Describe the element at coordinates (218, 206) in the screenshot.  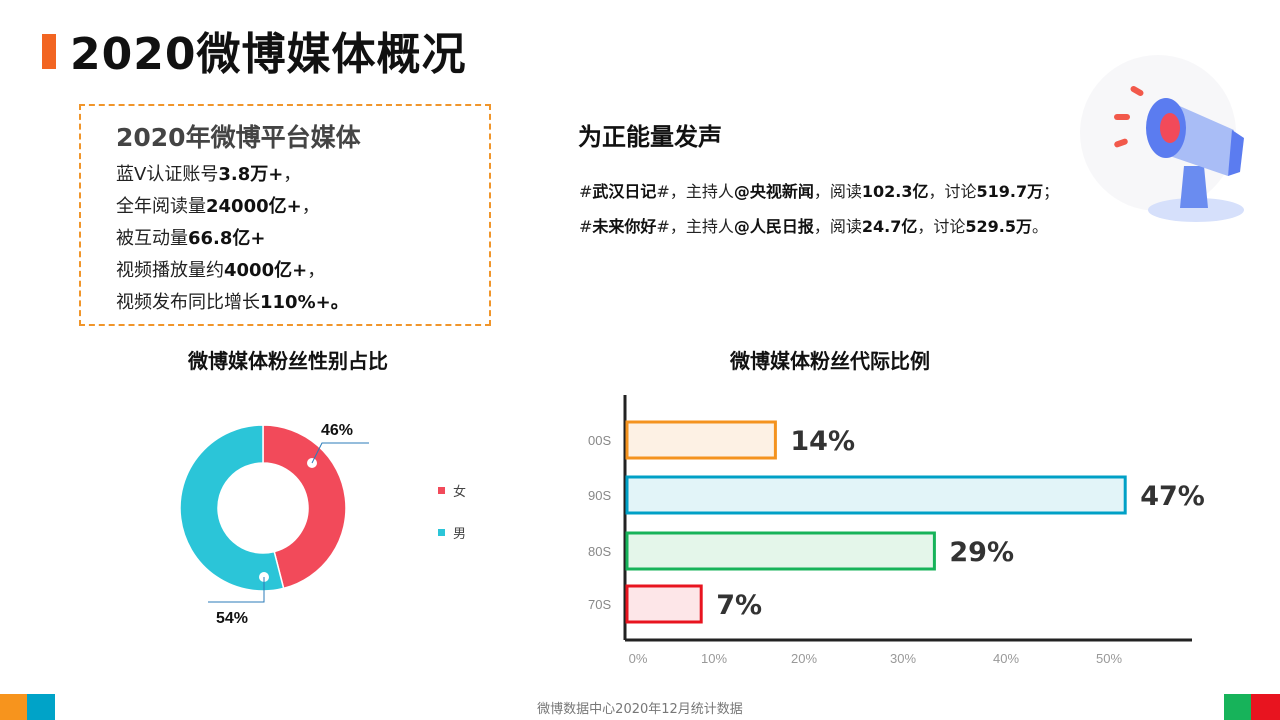
I see `stat-line: 全年阅读量24000亿+，` at that location.